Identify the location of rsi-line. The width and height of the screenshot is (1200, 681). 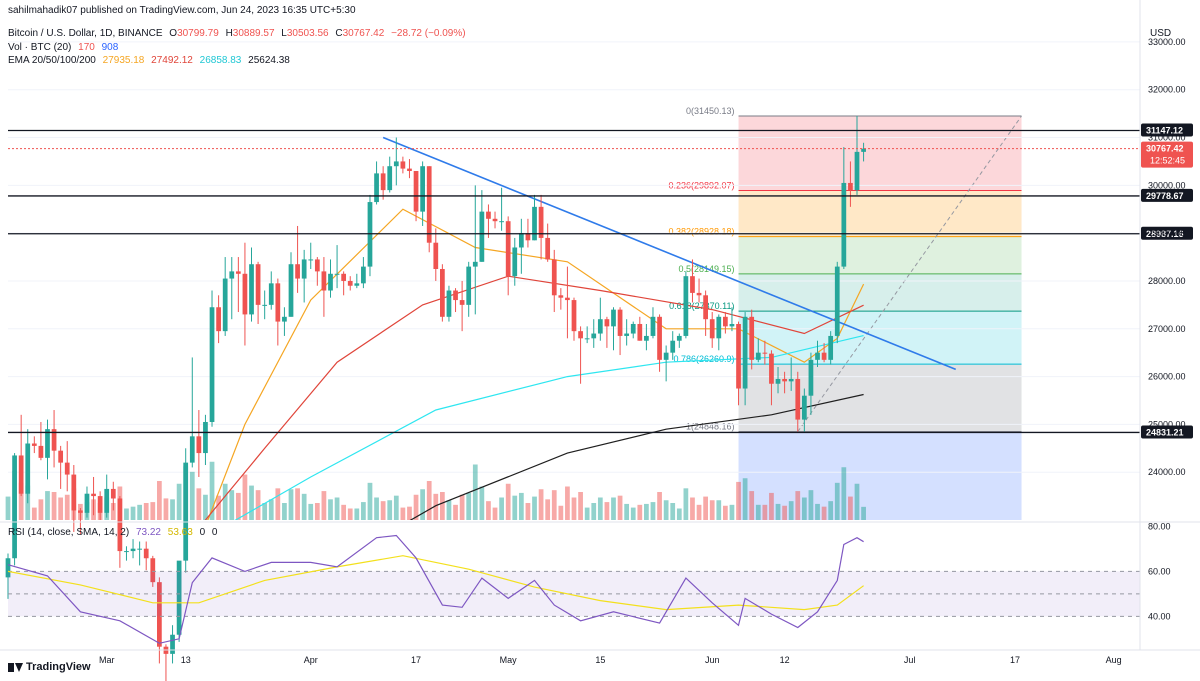
(435, 589).